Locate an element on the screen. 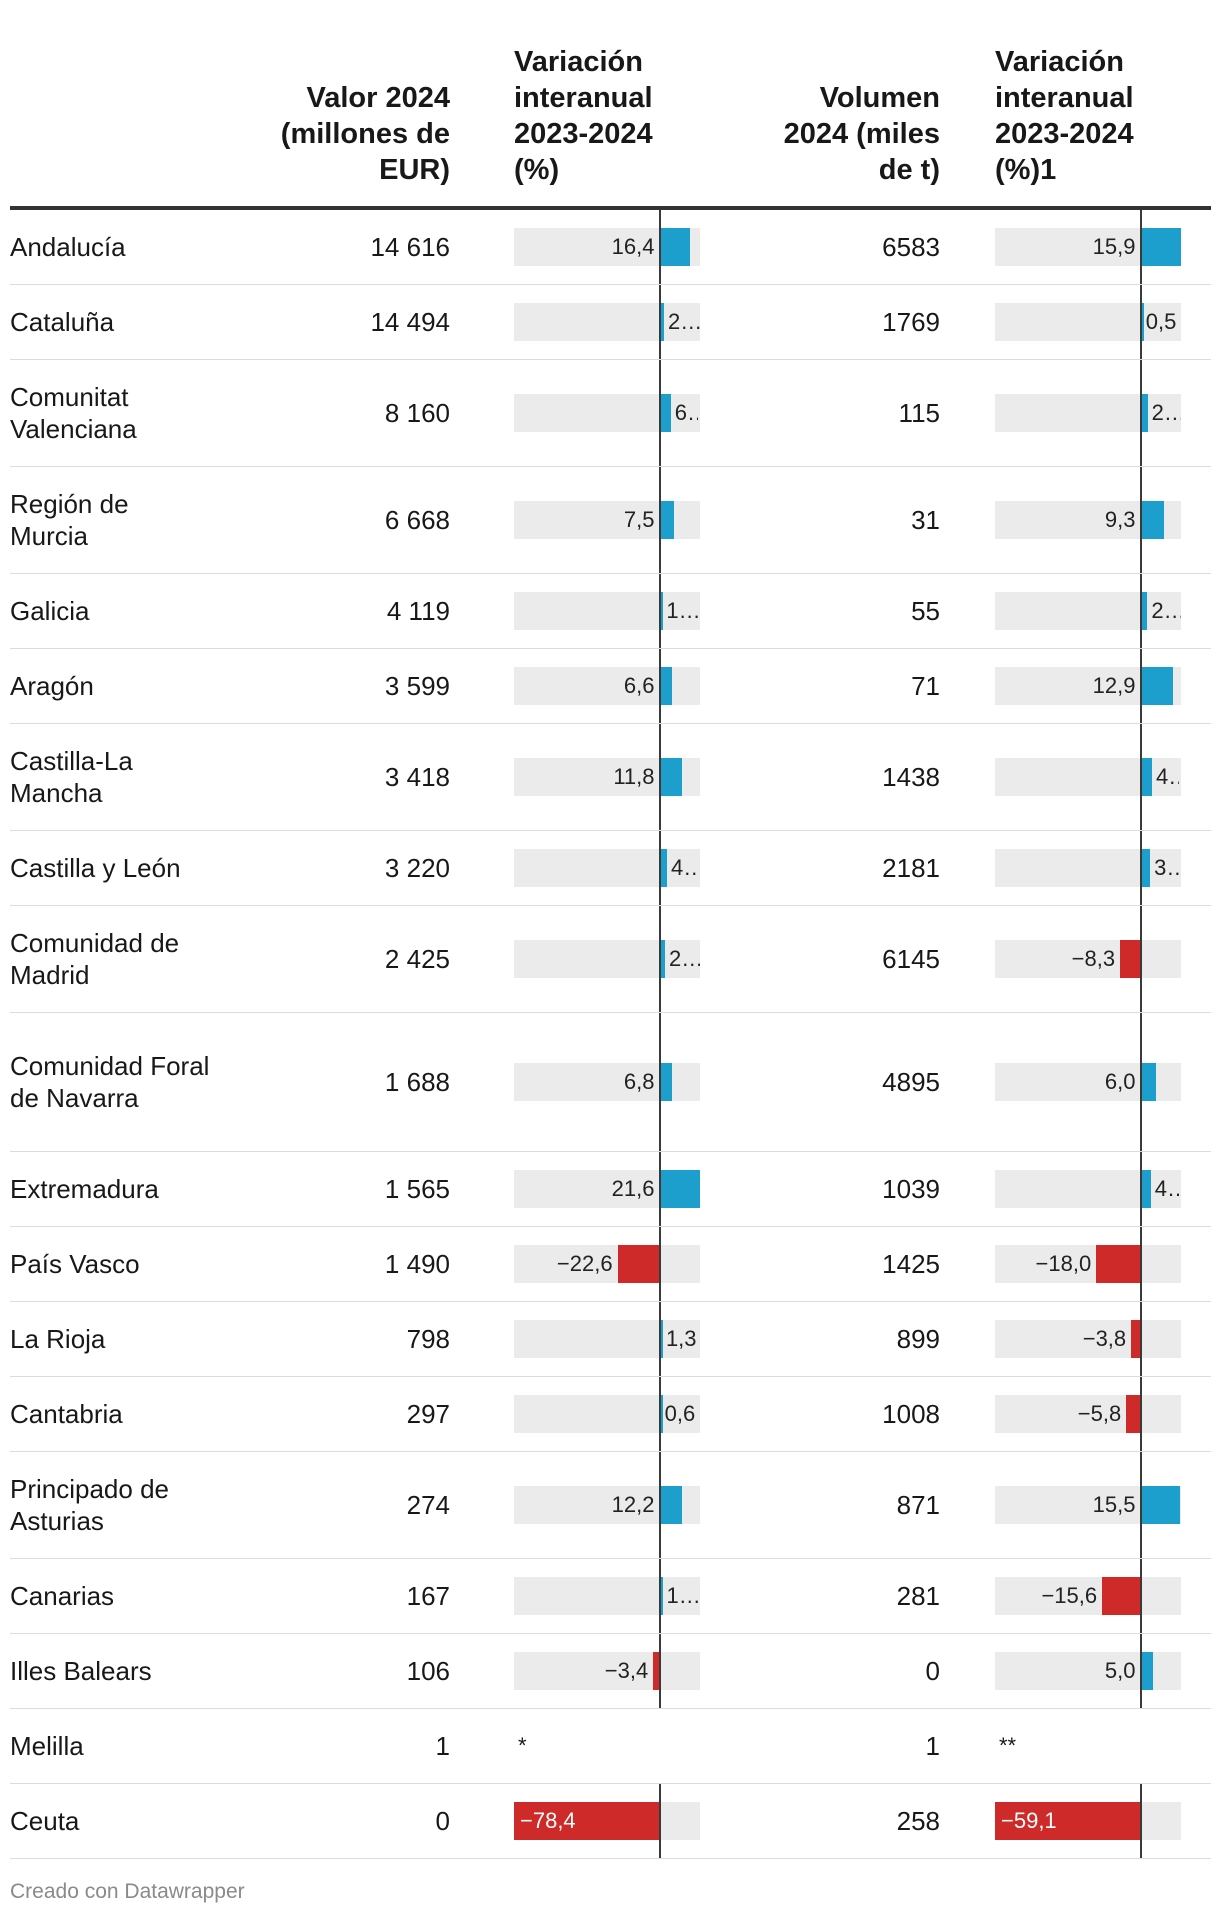 The image size is (1220, 1914). valor-cell: 3 418 is located at coordinates (417, 776).